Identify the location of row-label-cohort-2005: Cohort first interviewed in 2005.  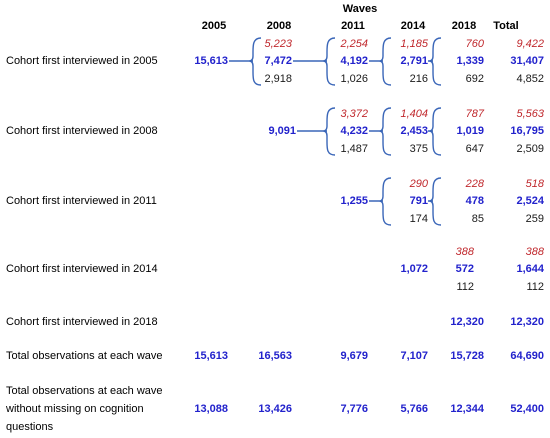
(82, 61).